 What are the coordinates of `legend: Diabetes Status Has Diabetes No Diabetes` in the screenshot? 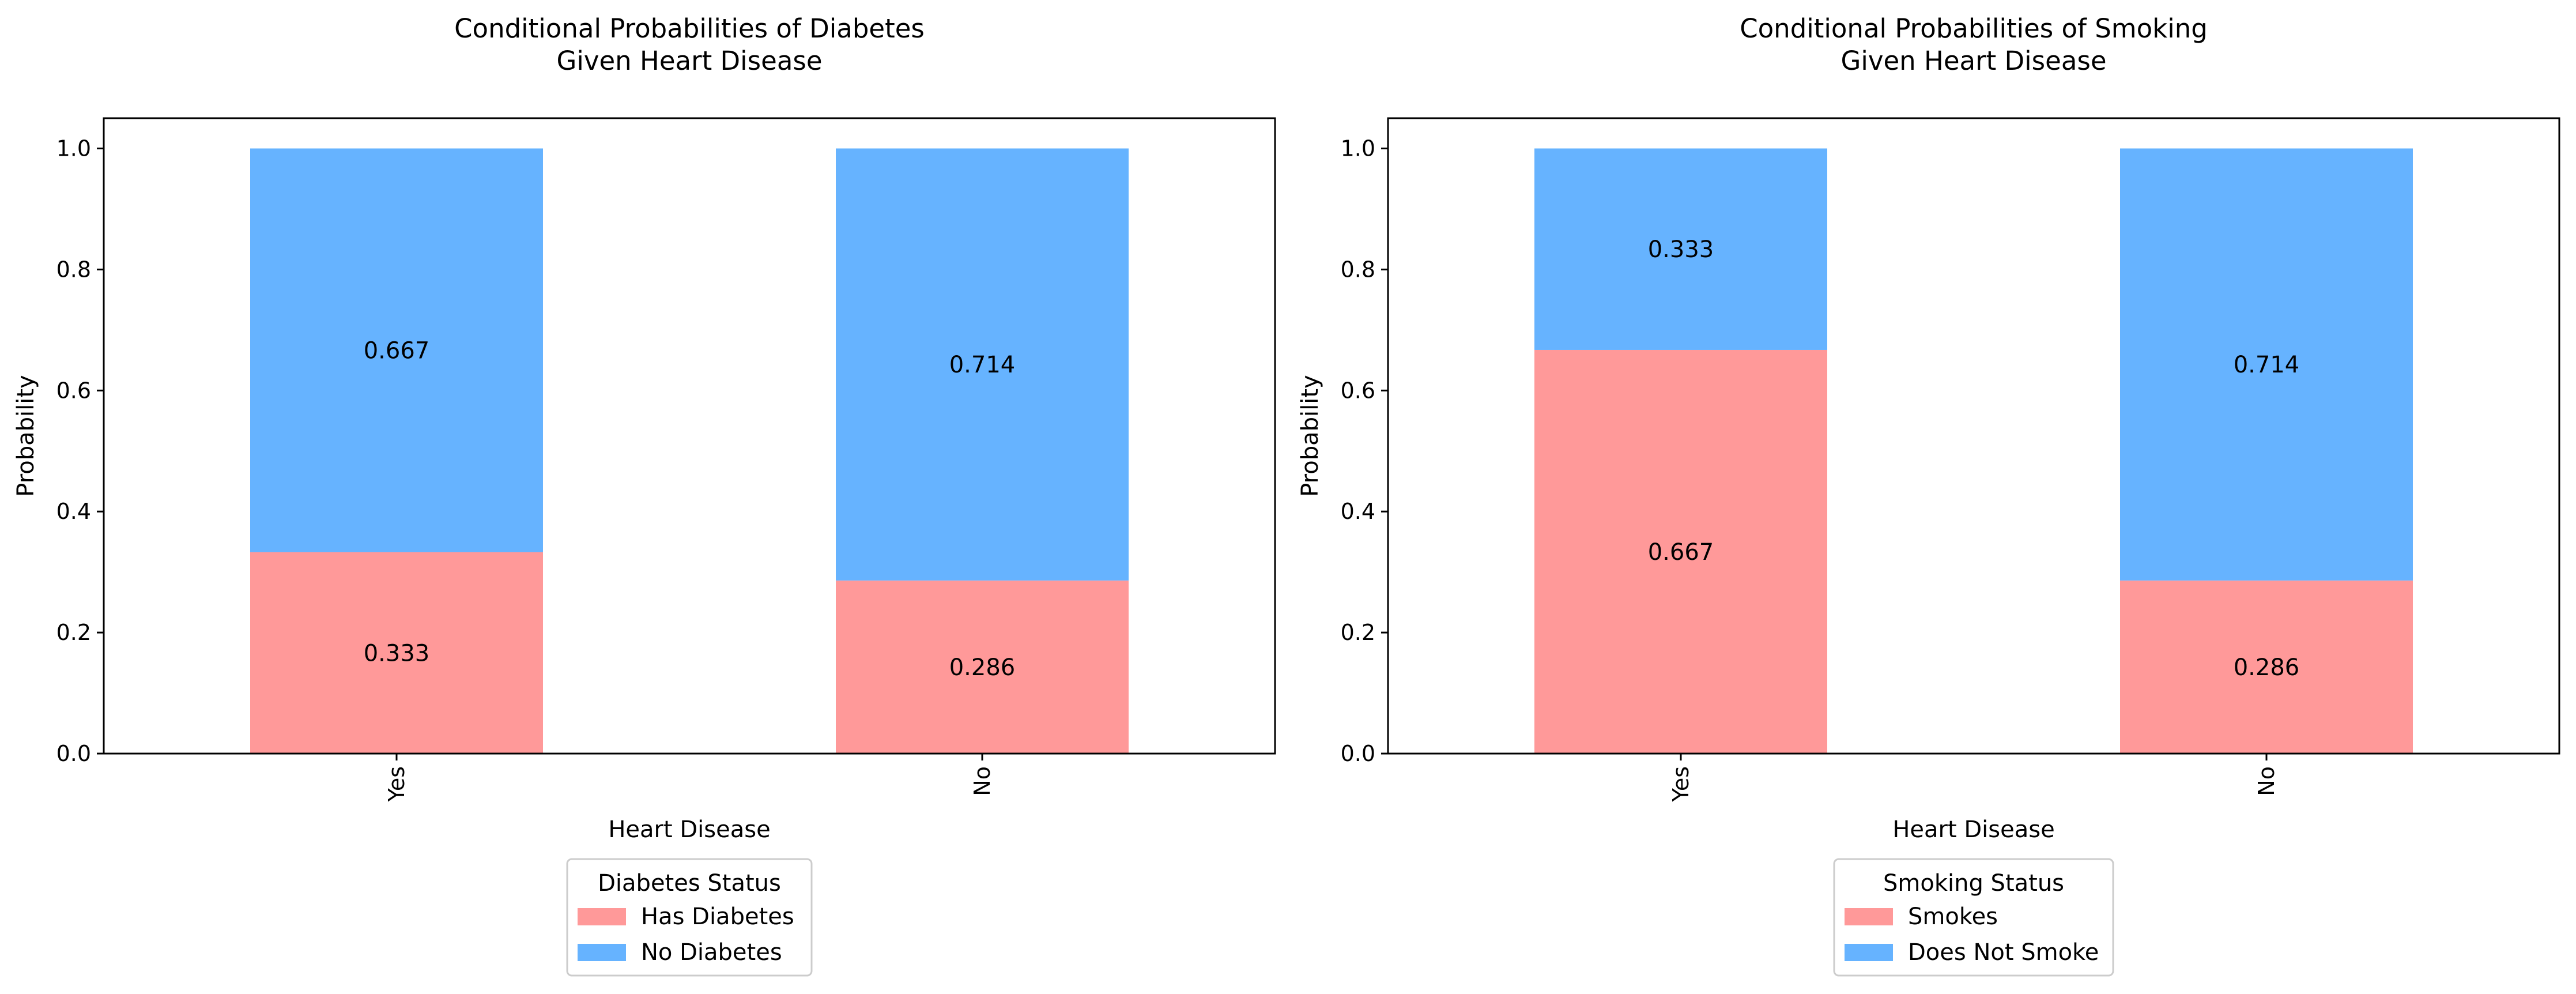 It's located at (689, 917).